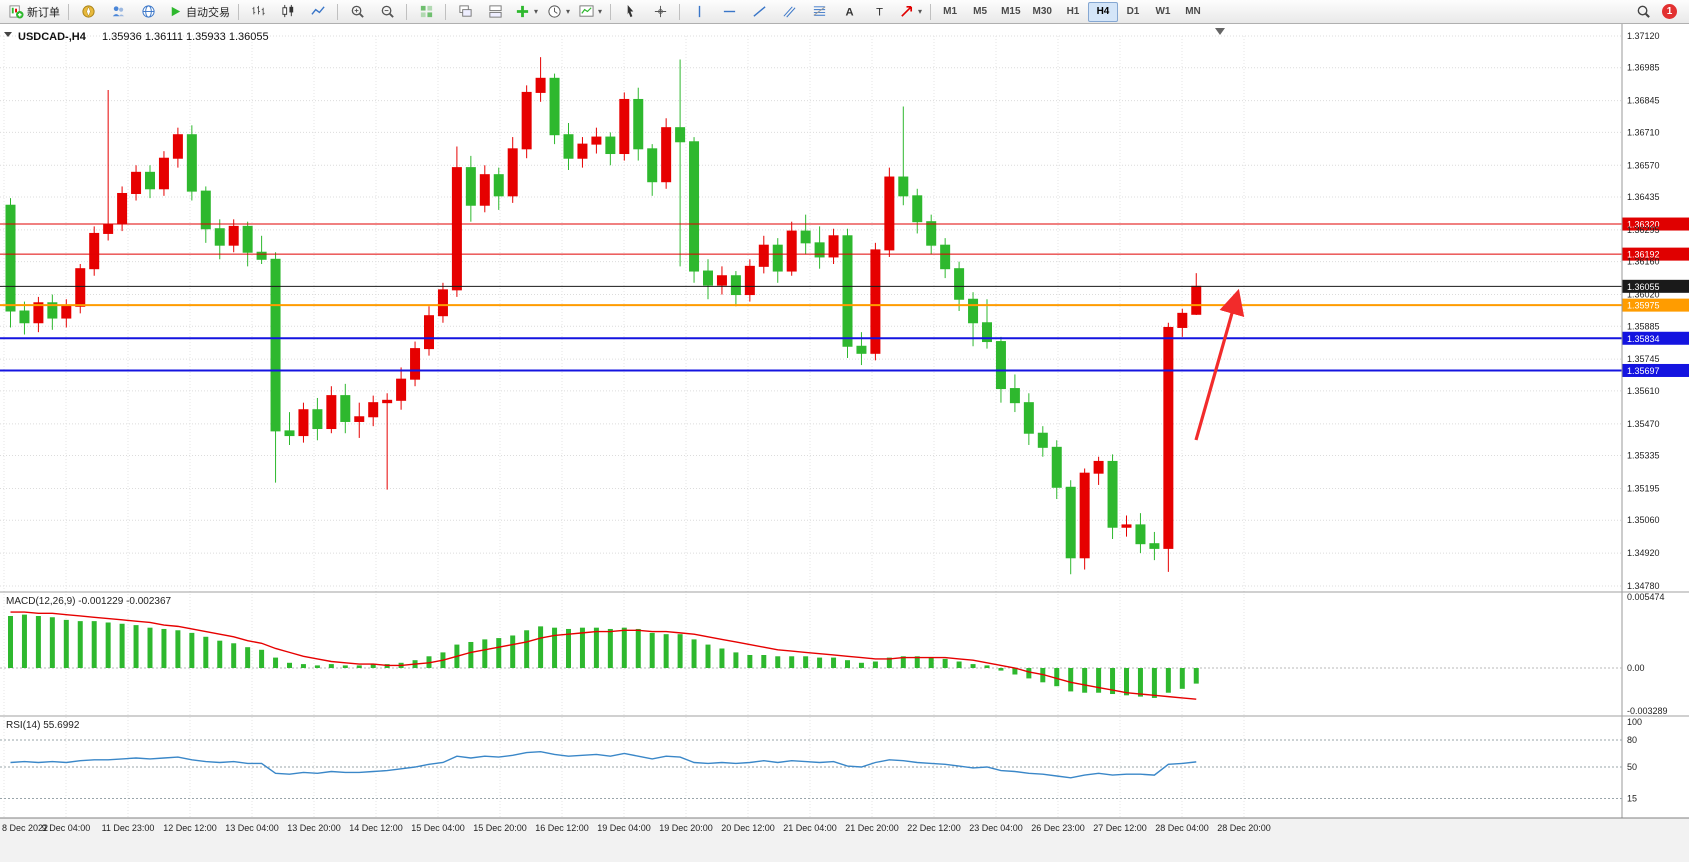 Image resolution: width=1689 pixels, height=867 pixels. Describe the element at coordinates (729, 12) in the screenshot. I see `horizontal-line-button` at that location.